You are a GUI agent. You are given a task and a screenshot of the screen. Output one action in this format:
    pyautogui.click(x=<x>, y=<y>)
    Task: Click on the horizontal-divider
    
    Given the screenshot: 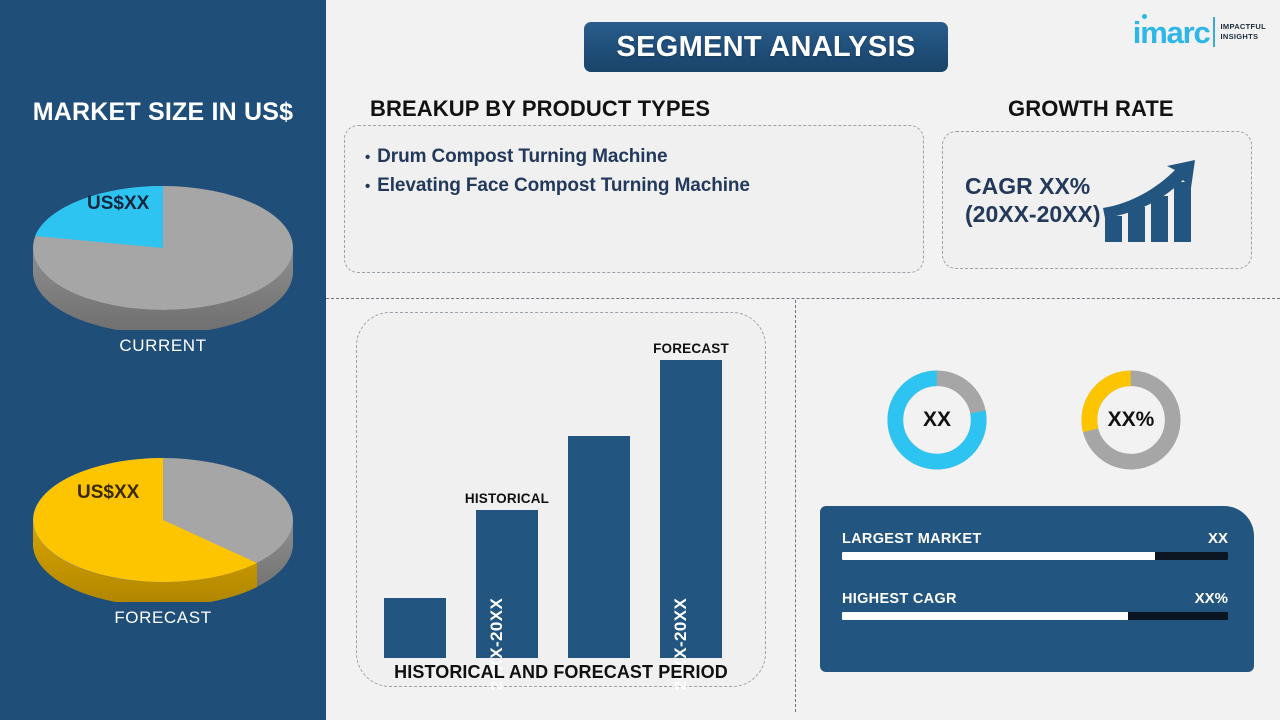 What is the action you would take?
    pyautogui.click(x=803, y=298)
    